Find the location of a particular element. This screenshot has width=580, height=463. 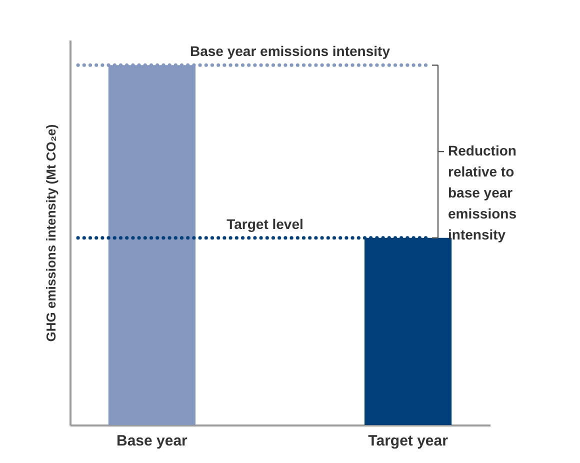

ref-line-label: Target level is located at coordinates (265, 224).